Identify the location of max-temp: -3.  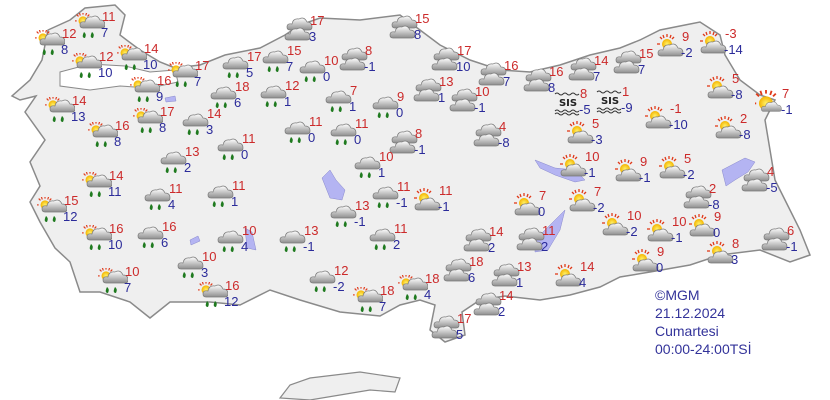
(731, 33).